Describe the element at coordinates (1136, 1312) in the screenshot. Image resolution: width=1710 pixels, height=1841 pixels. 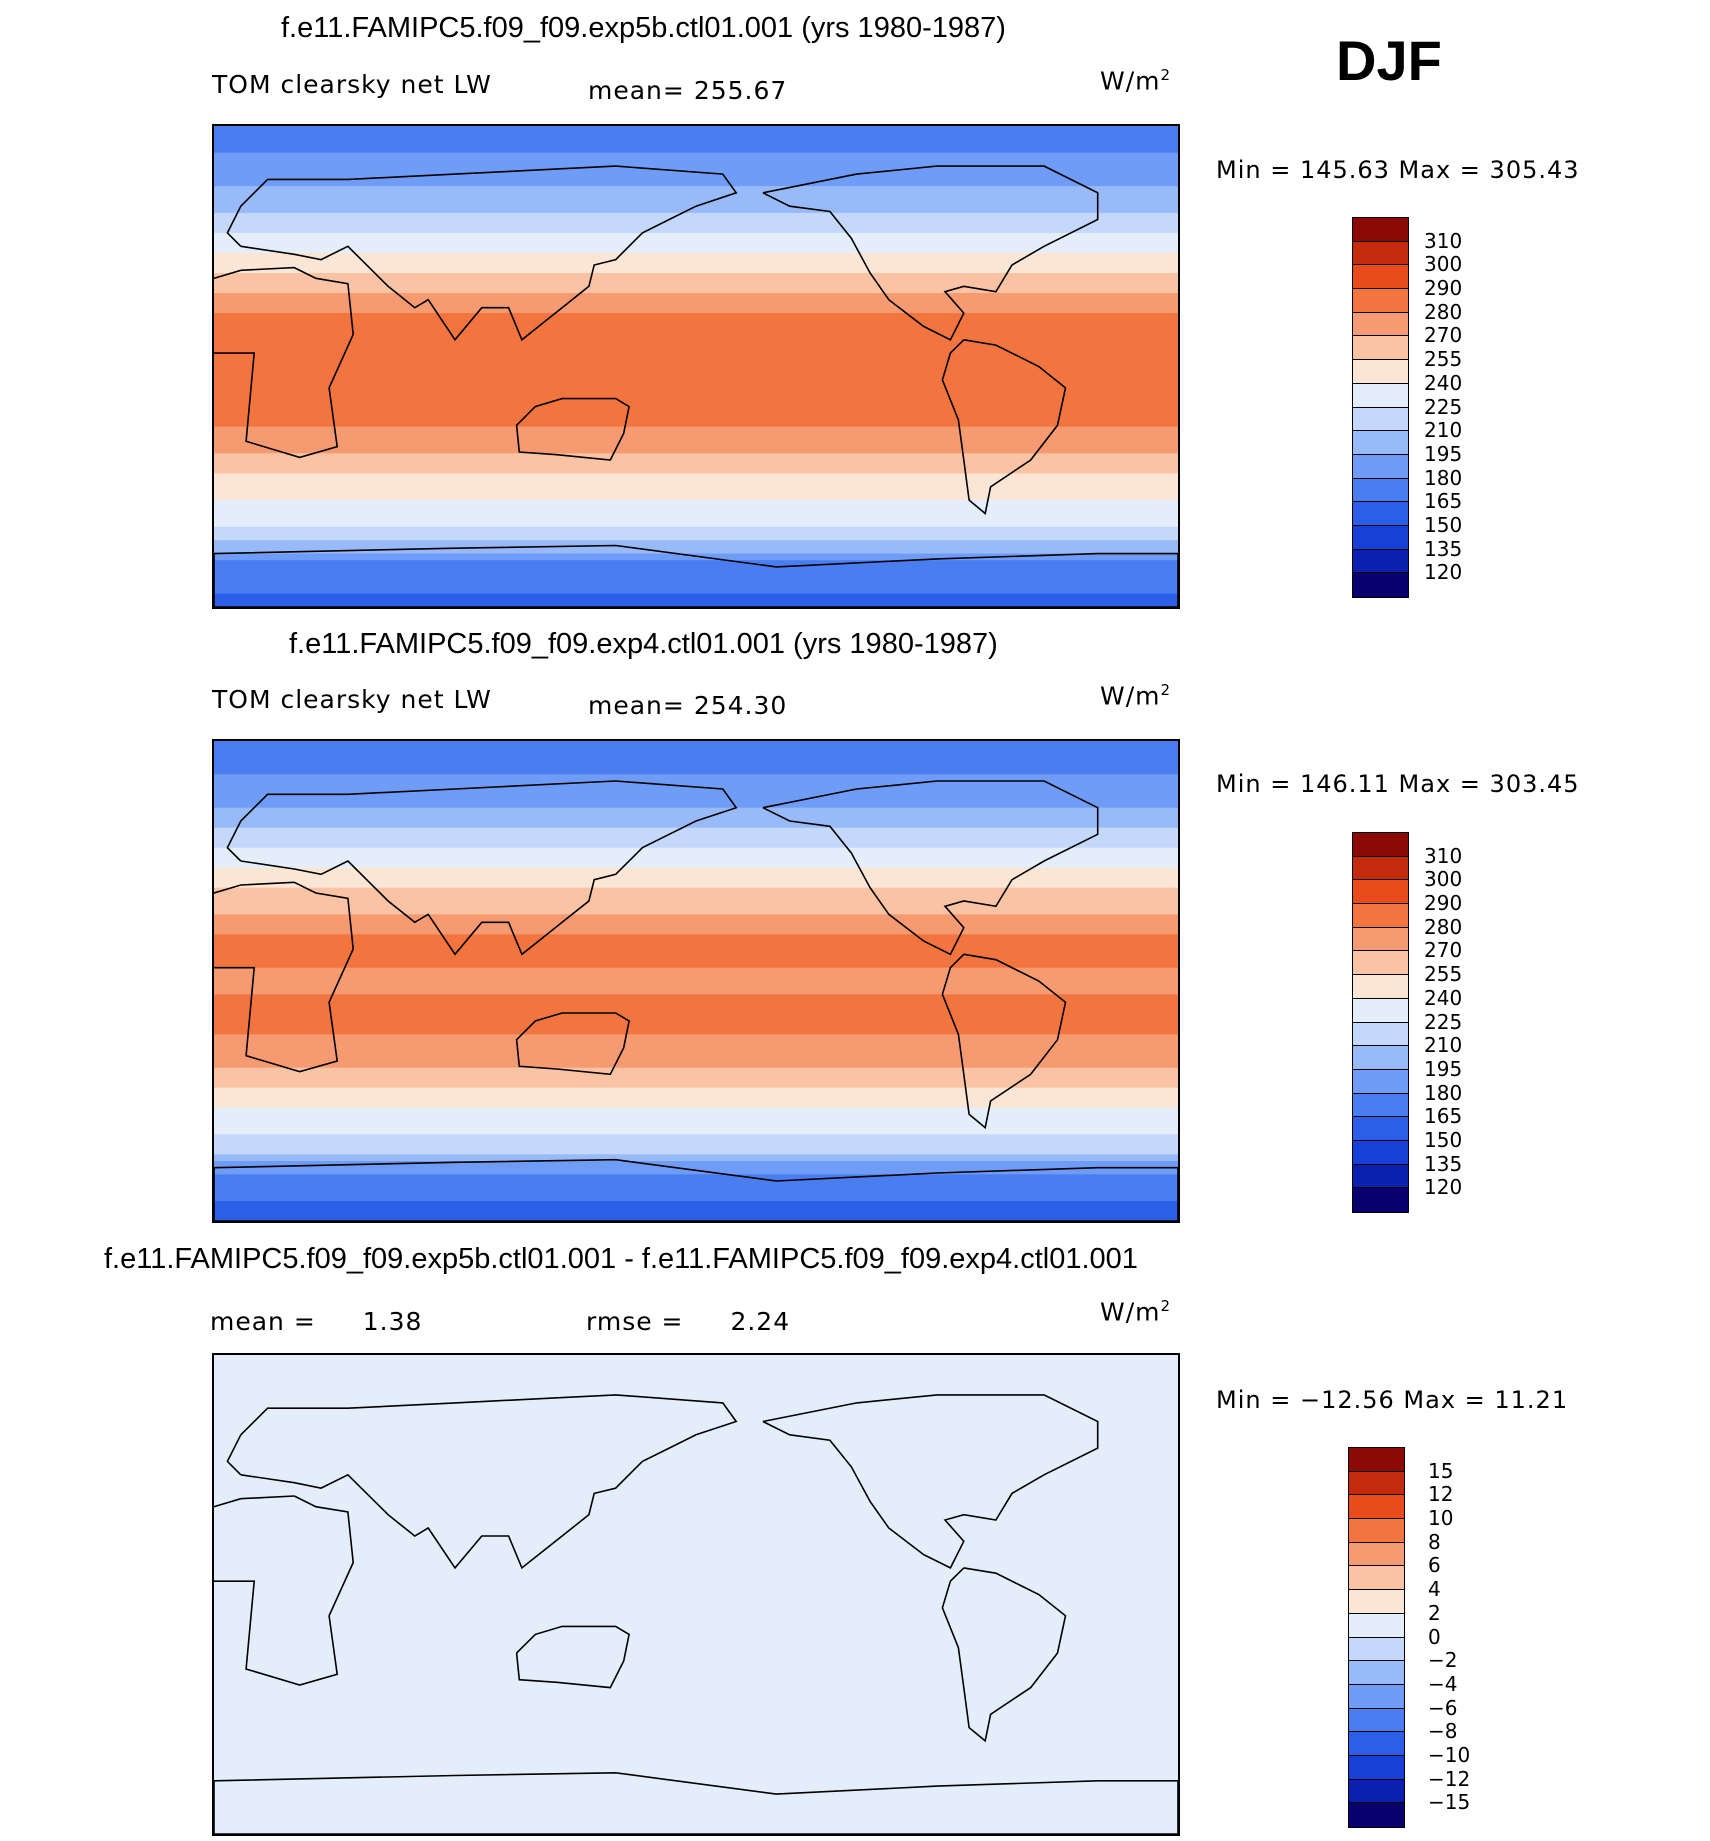
I see `panel-3-units: W/m2` at that location.